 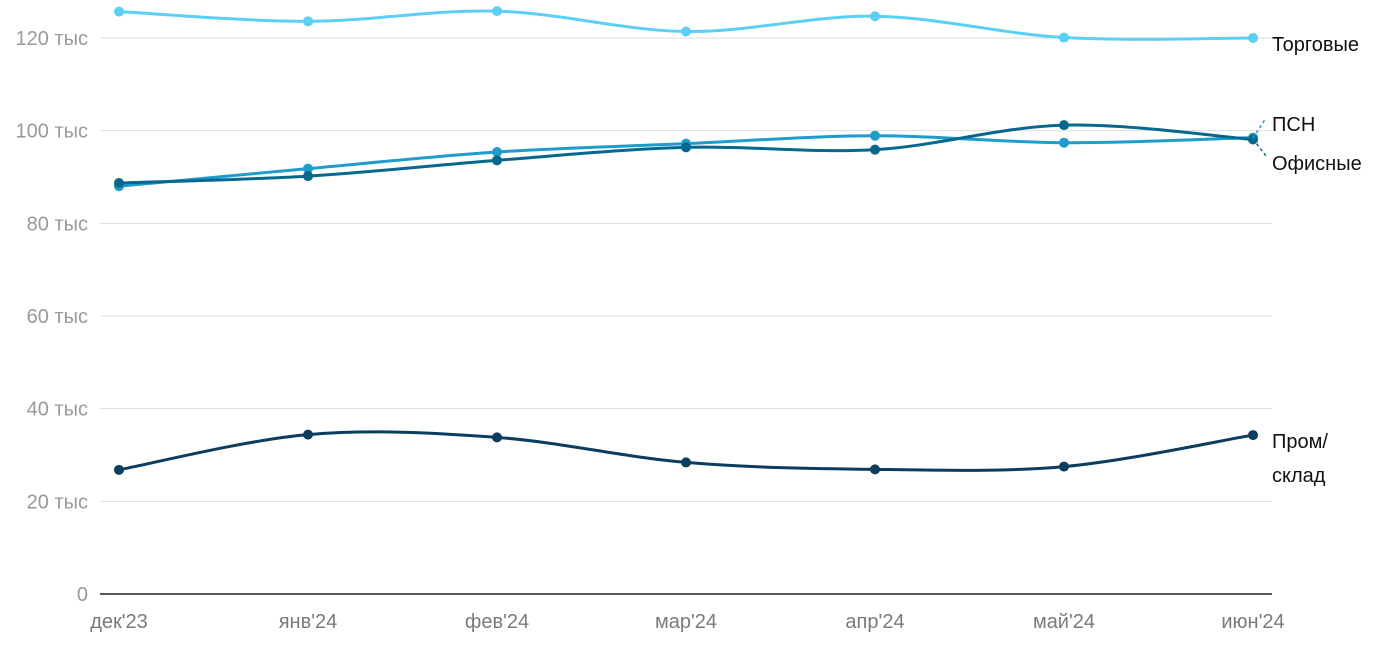 What do you see at coordinates (1299, 476) in the screenshot?
I see `series-label-line: склад` at bounding box center [1299, 476].